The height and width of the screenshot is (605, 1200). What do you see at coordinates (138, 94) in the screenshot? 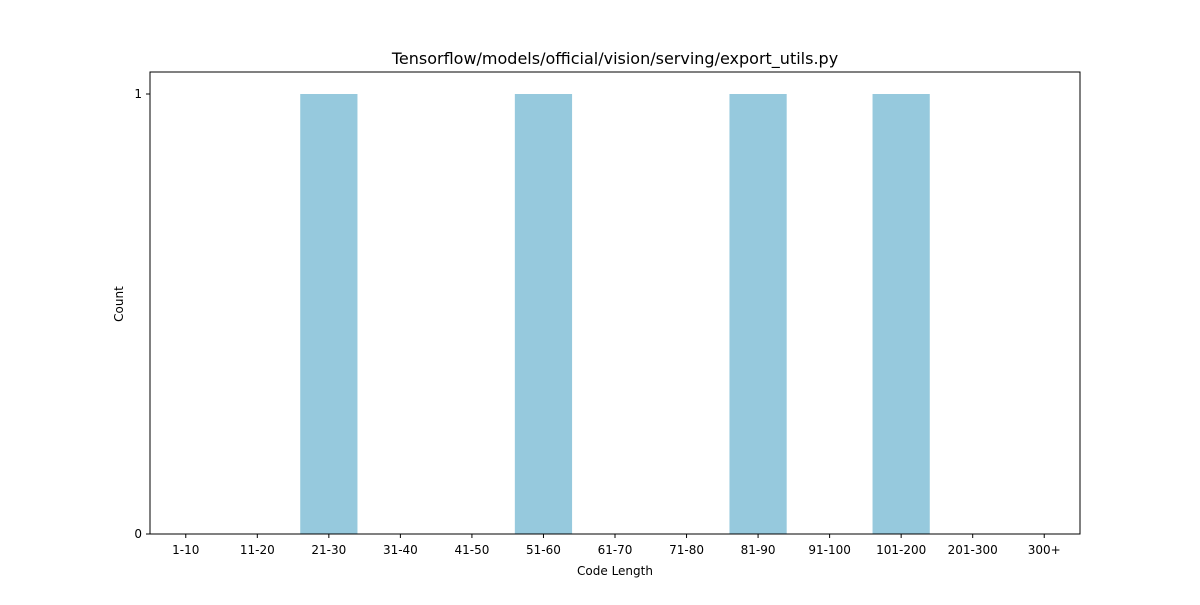
I see `y-tick-label: 1` at bounding box center [138, 94].